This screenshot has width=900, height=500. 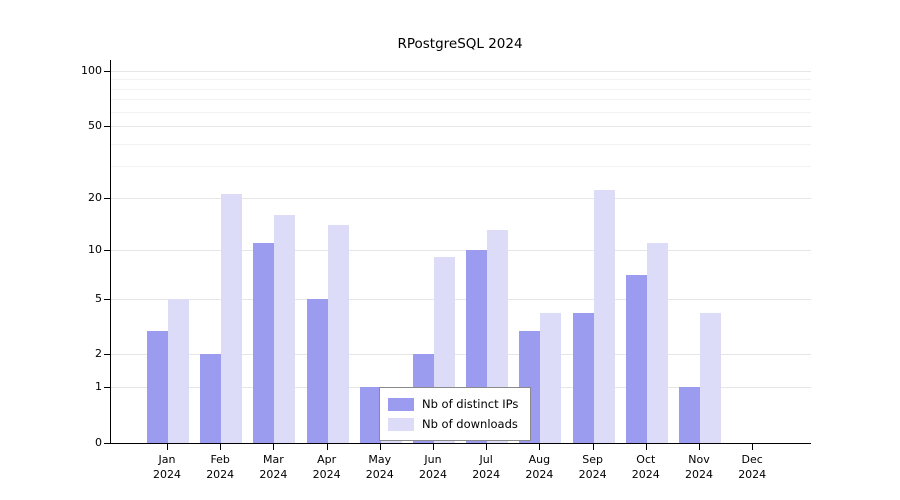 I want to click on bar-downloads-oct, so click(x=657, y=342).